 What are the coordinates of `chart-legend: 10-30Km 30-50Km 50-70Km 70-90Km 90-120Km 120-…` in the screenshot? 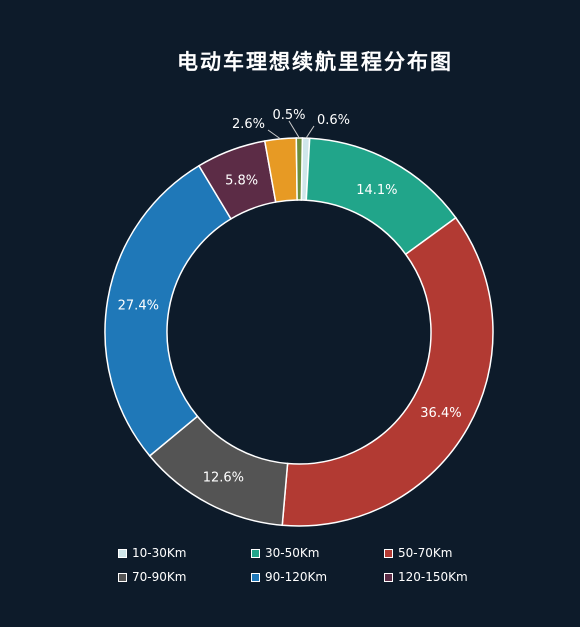 It's located at (318, 565).